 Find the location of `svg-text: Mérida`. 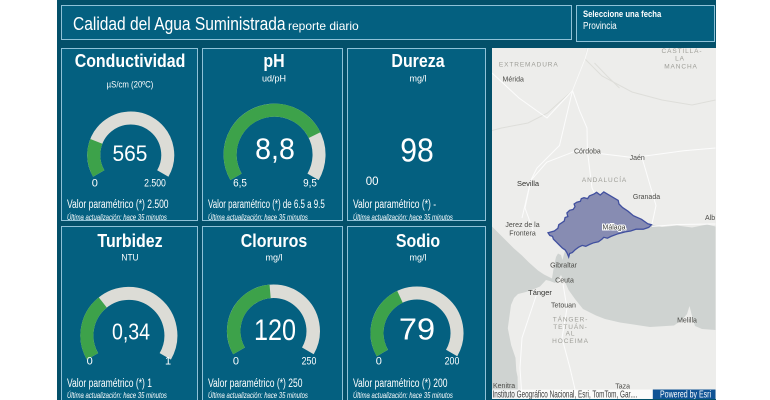

svg-text: Mérida is located at coordinates (514, 79).